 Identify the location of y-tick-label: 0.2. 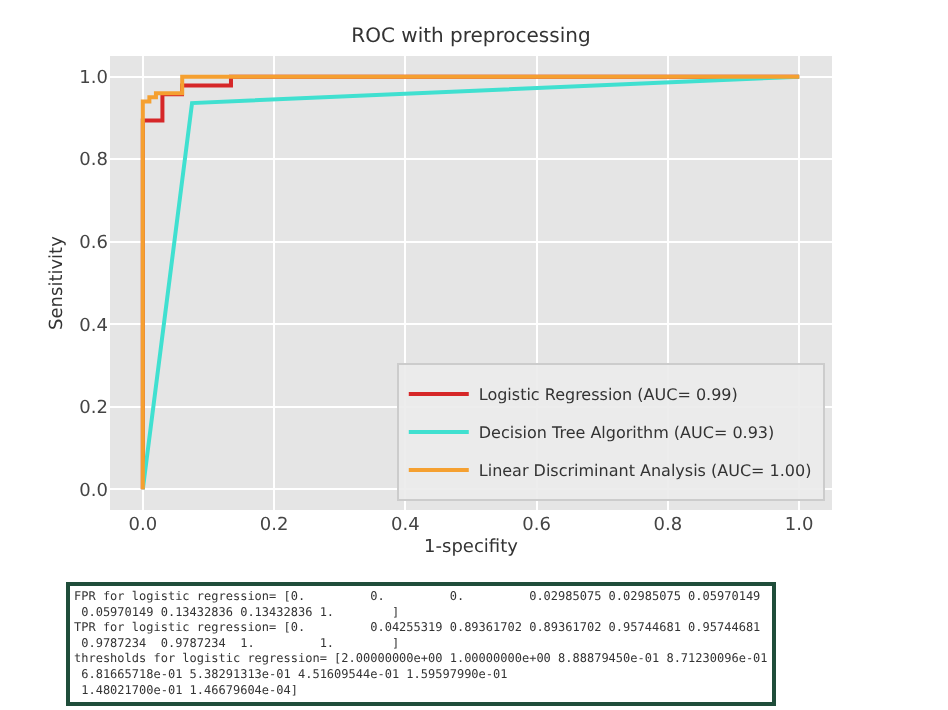
(93, 409).